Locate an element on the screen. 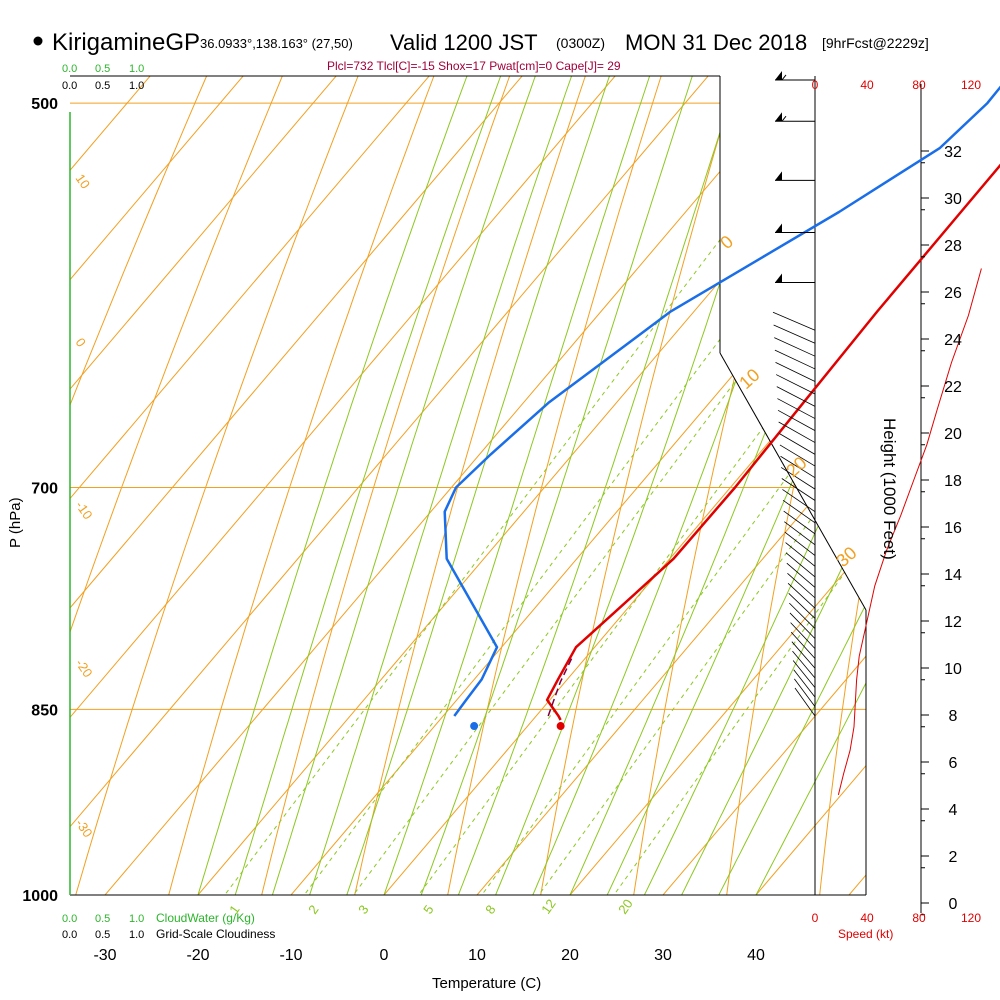  dry-adiabat is located at coordinates (839, 485).